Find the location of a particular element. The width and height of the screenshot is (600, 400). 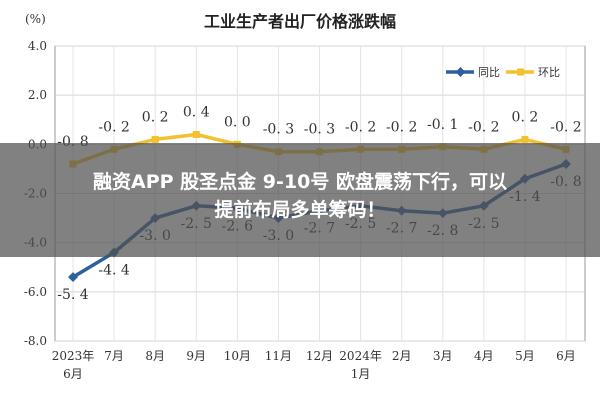

x-tick-label: 10月 is located at coordinates (237, 356).